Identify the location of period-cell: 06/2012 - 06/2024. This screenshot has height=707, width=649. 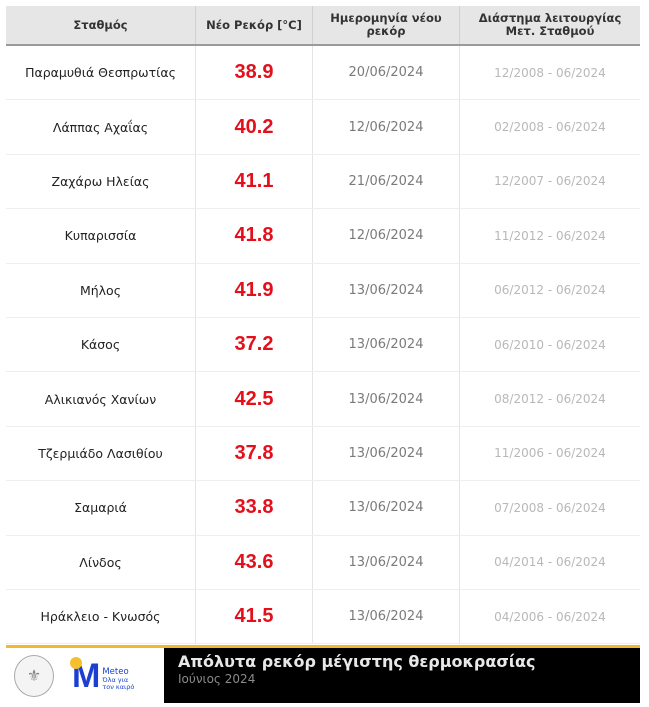
(550, 290).